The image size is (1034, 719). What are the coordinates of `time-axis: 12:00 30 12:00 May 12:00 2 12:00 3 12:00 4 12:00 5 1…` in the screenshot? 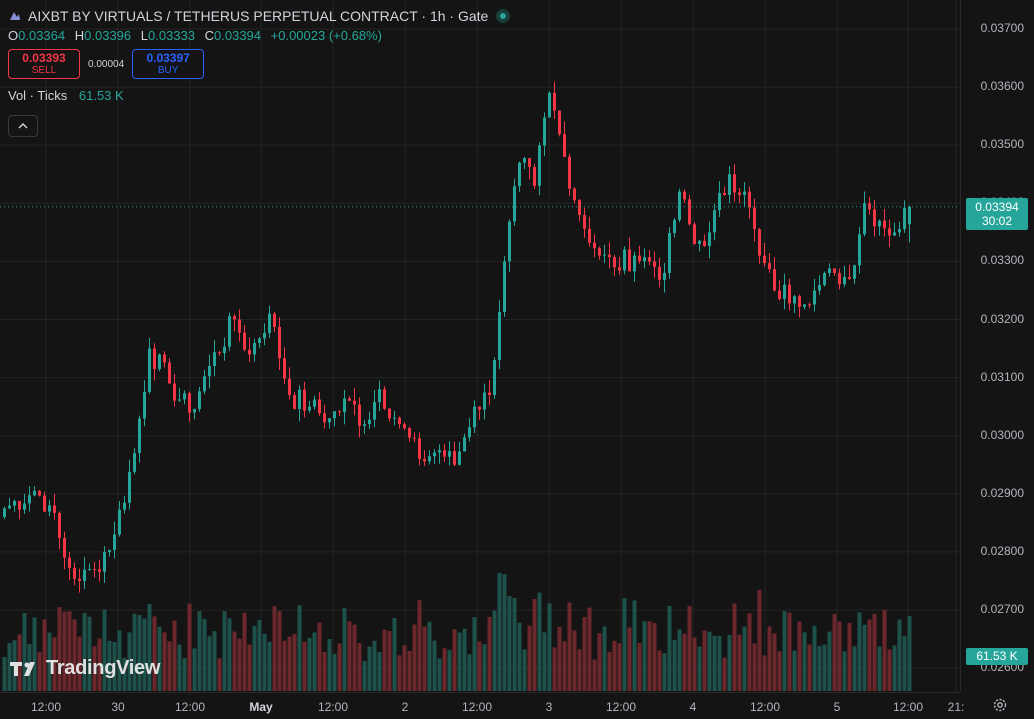 It's located at (480, 705).